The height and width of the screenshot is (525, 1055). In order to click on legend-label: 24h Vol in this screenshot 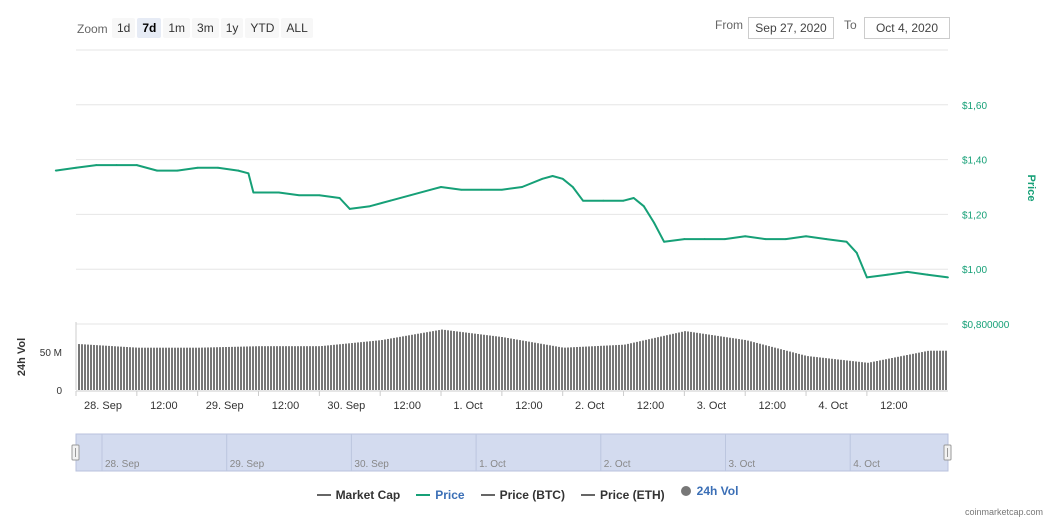, I will do `click(717, 491)`.